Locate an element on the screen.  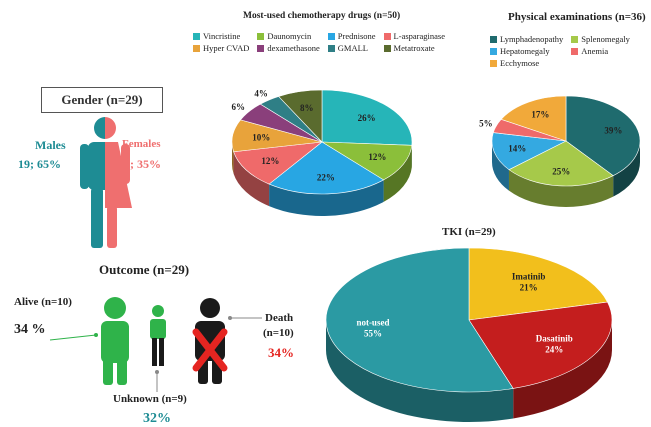
unknown-person-icon is located at coordinates (158, 336).